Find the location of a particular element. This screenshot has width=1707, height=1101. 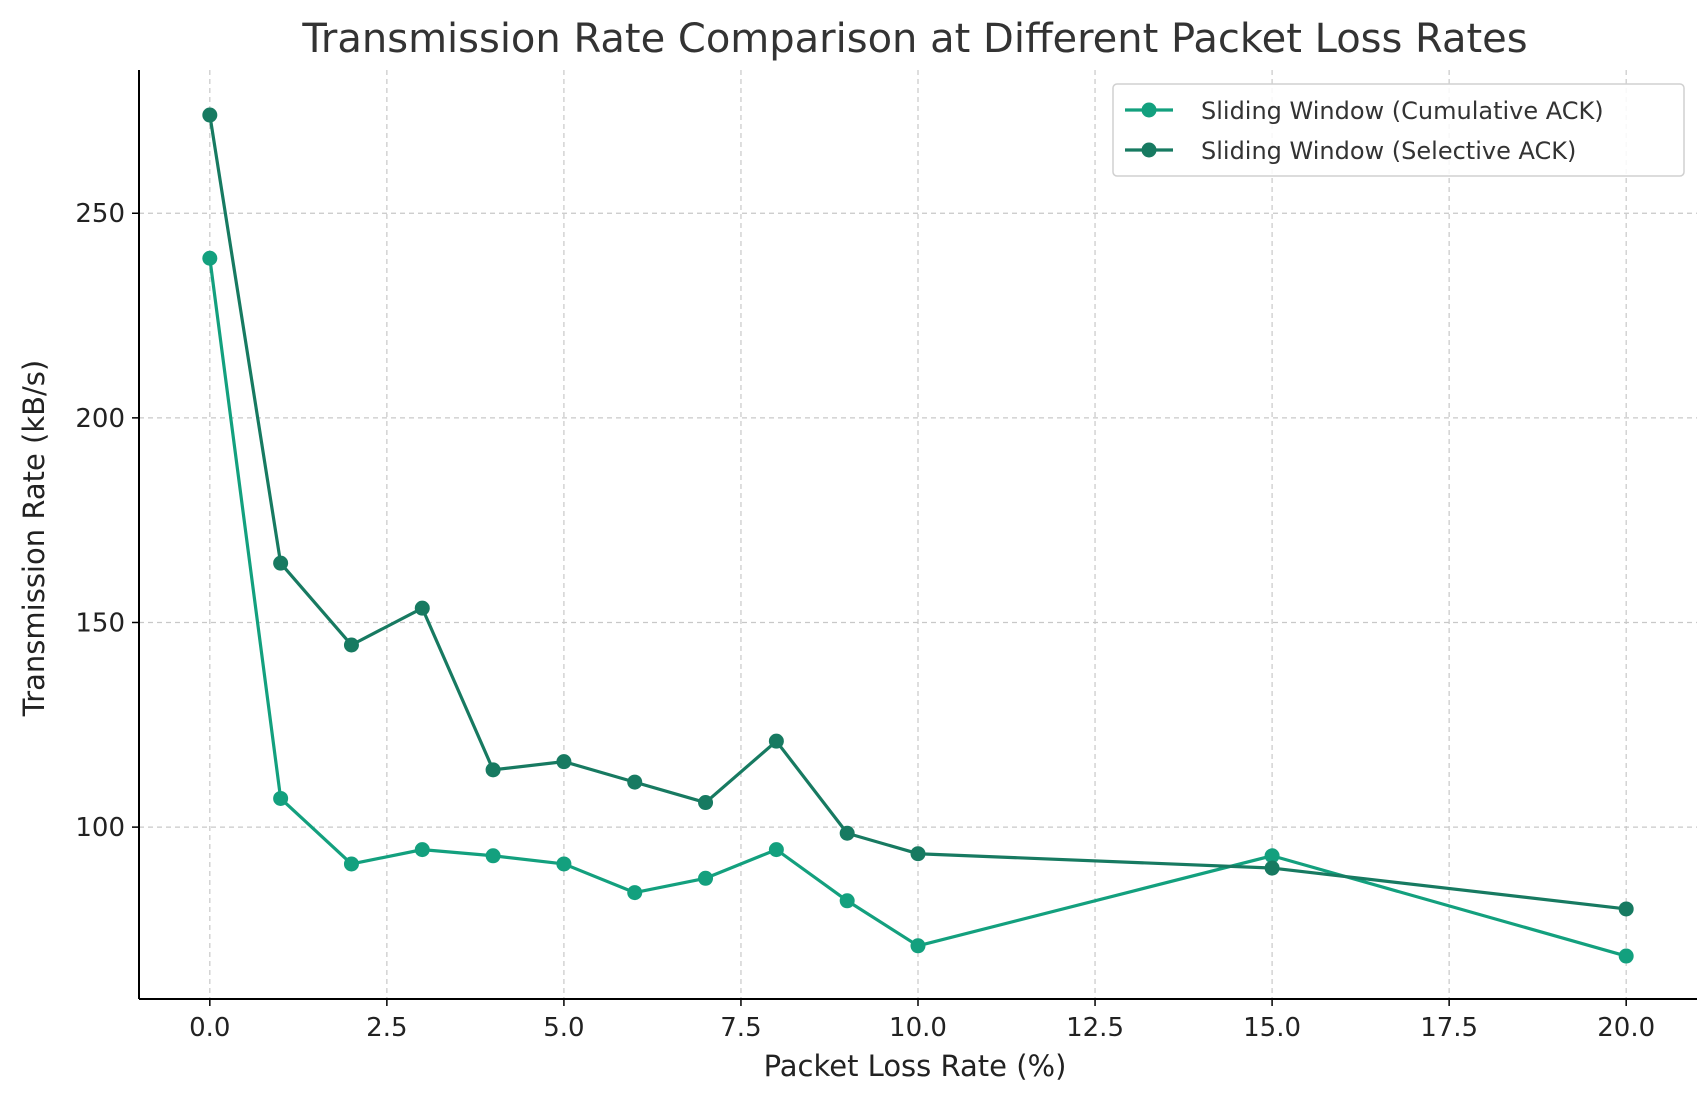

x-tick-label: 17.5 is located at coordinates (1449, 1028).